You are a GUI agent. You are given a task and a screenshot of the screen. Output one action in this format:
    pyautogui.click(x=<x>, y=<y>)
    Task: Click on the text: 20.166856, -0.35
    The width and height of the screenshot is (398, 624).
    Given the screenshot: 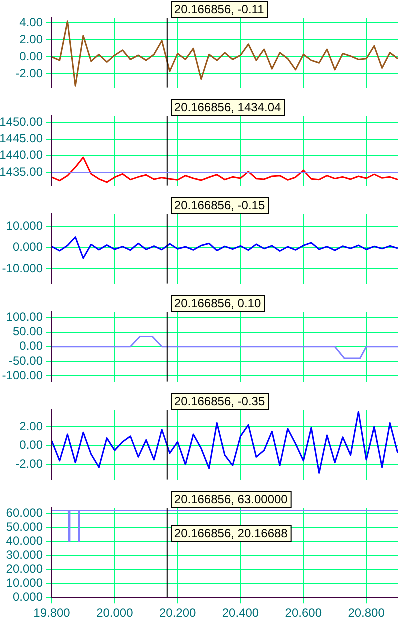 What is the action you would take?
    pyautogui.click(x=220, y=401)
    